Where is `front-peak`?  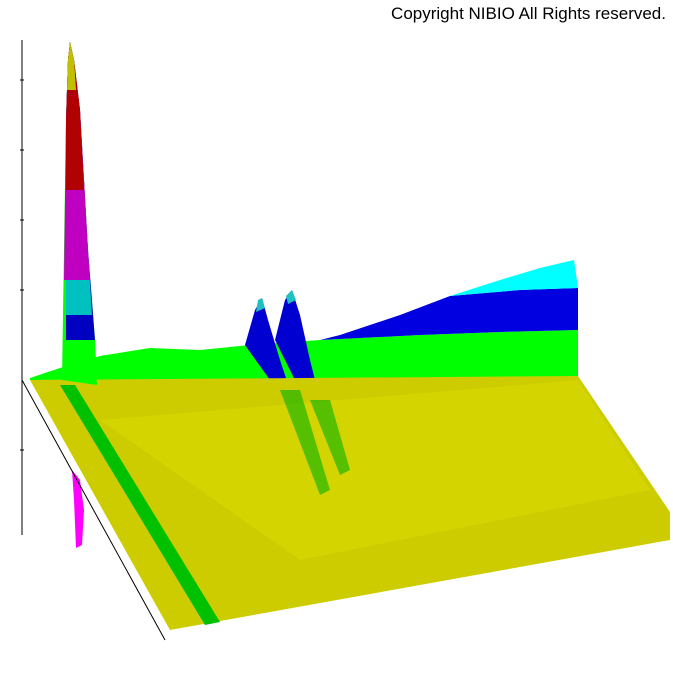
front-peak is located at coordinates (78, 509).